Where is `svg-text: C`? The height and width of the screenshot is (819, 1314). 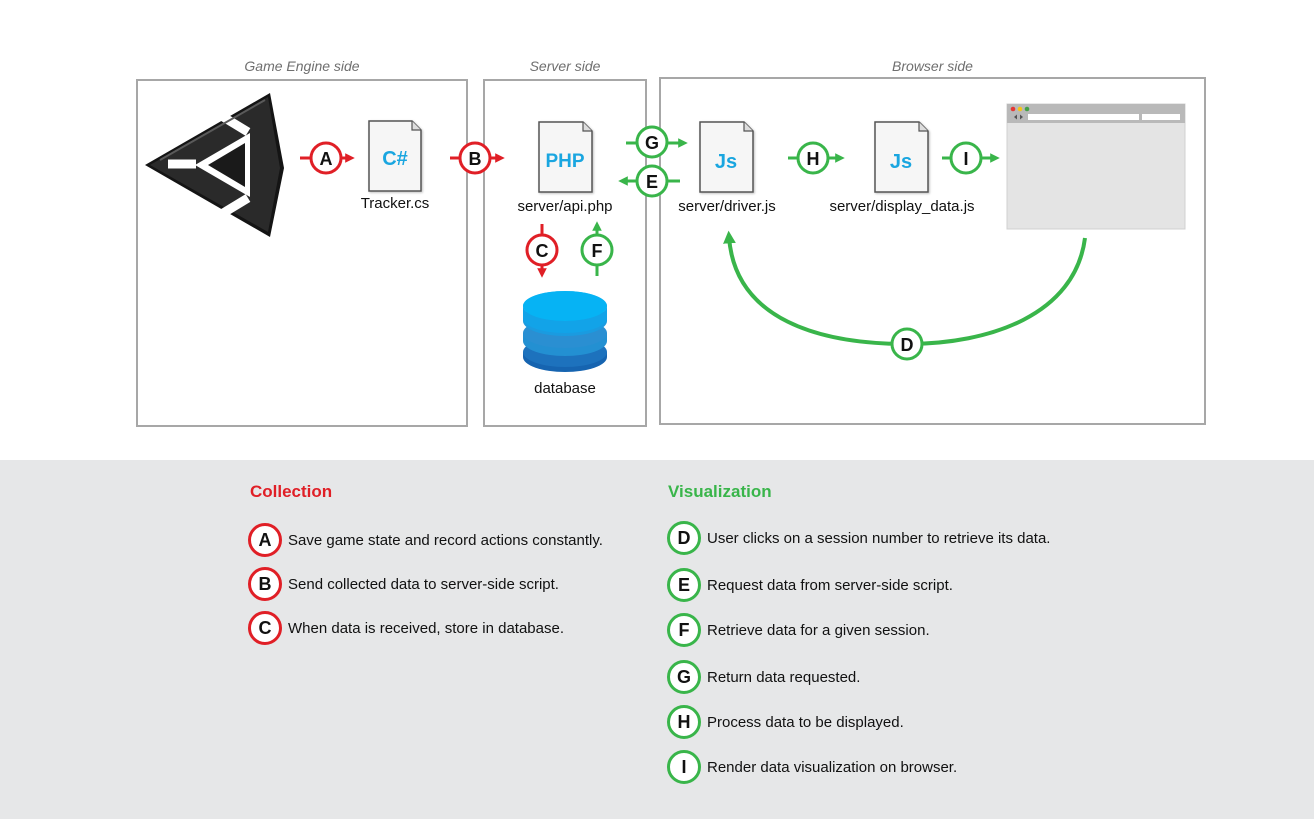
svg-text: C is located at coordinates (542, 251).